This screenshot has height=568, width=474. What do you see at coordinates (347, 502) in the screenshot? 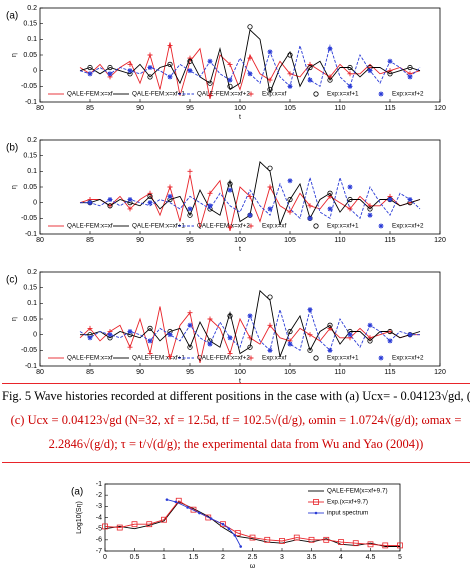
I see `legend-label: Exp.(x=xf+9.7)` at bounding box center [347, 502].